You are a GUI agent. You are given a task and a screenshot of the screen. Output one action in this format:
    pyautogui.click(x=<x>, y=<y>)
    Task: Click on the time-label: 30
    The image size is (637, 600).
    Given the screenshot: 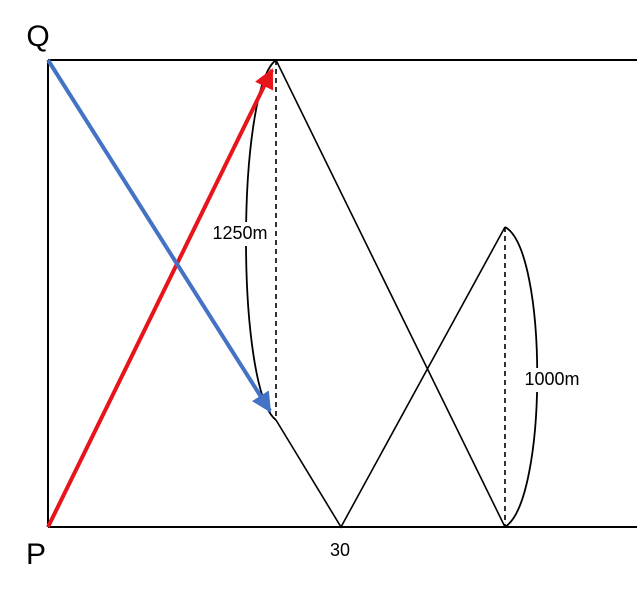 What is the action you would take?
    pyautogui.click(x=340, y=550)
    